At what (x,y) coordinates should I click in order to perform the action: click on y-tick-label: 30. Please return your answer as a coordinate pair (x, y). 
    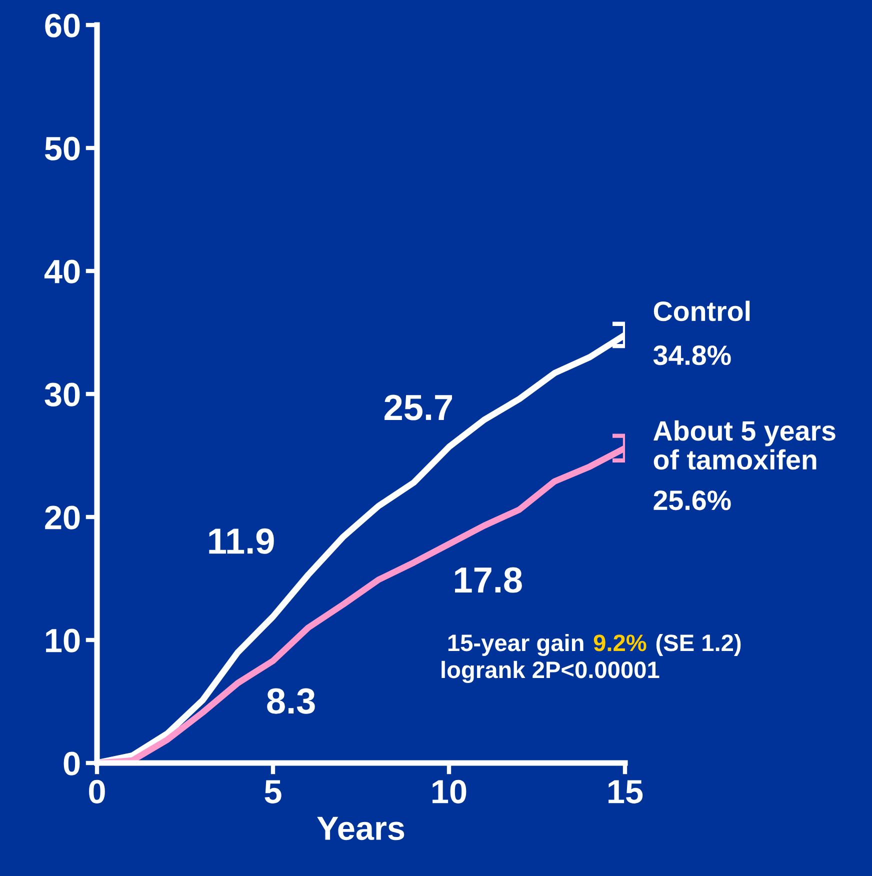
    Looking at the image, I should click on (62, 394).